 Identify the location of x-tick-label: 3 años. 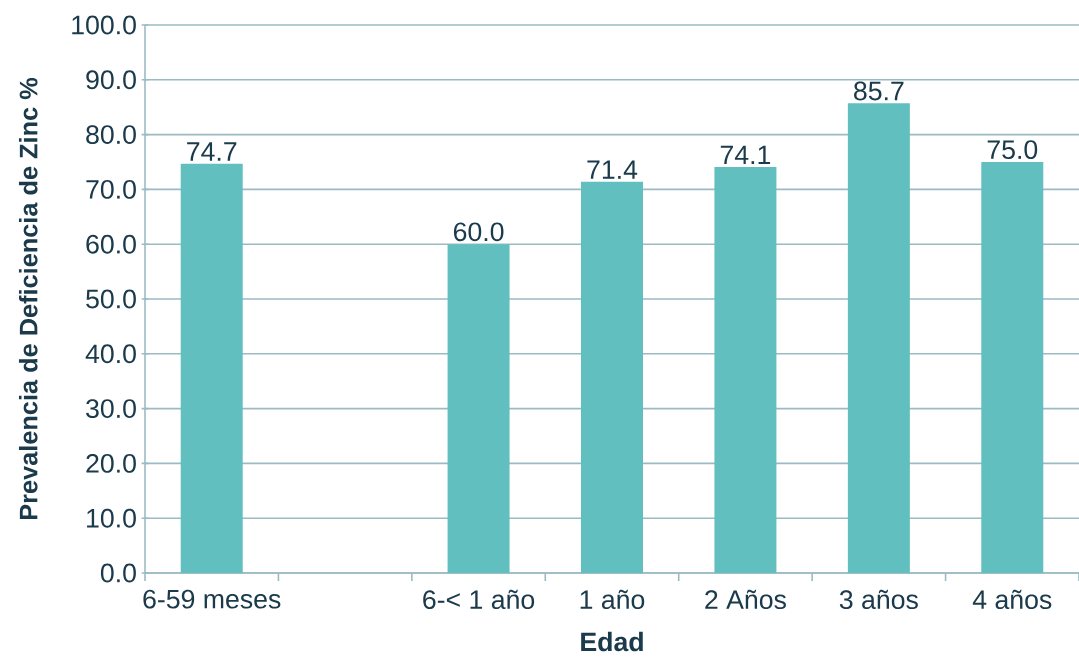
(878, 599).